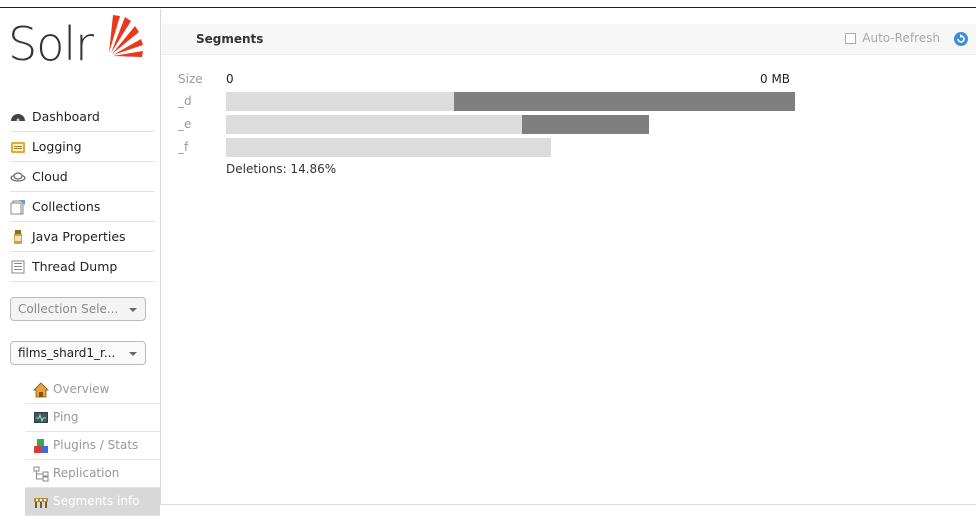 This screenshot has width=976, height=516. What do you see at coordinates (18, 147) in the screenshot?
I see `logging-icon` at bounding box center [18, 147].